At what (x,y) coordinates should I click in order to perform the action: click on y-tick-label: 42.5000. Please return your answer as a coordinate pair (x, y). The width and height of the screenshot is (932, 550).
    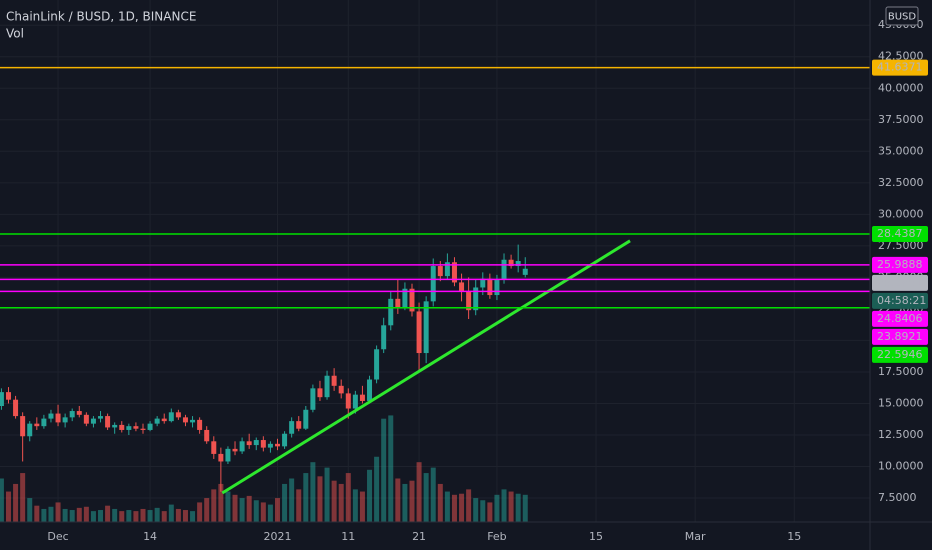
    Looking at the image, I should click on (901, 56).